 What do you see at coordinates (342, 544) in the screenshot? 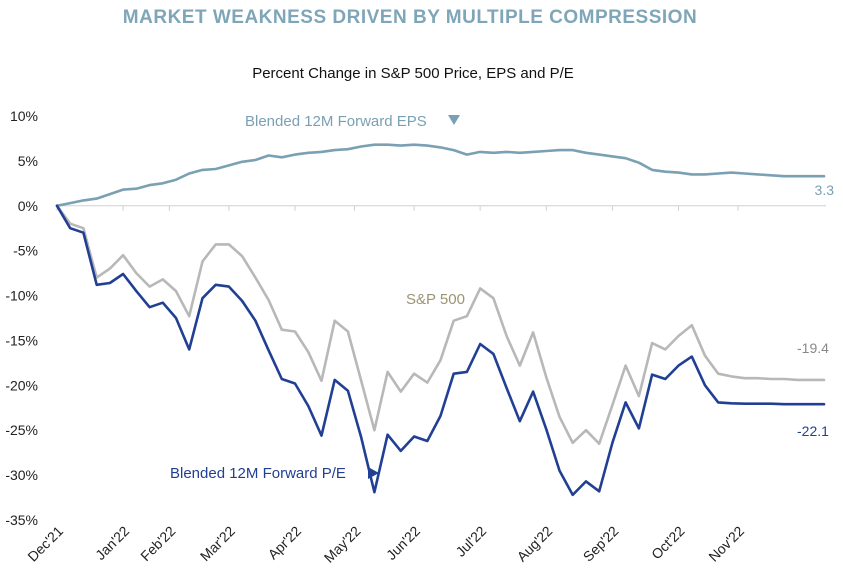
I see `x-tick-label: May'22` at bounding box center [342, 544].